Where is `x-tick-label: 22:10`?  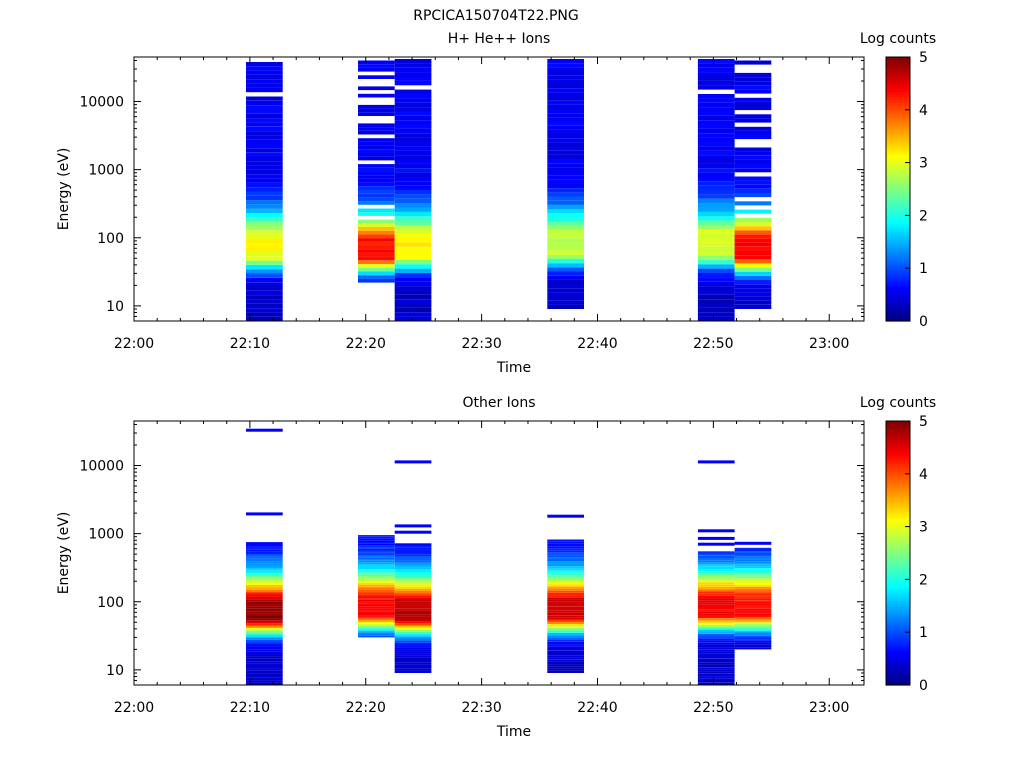
x-tick-label: 22:10 is located at coordinates (250, 708).